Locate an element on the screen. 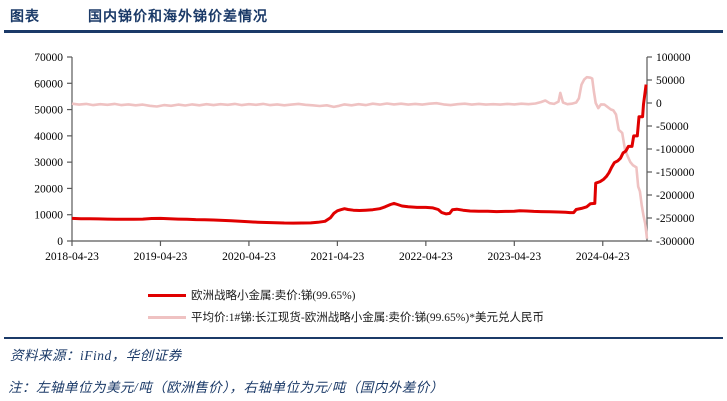 The width and height of the screenshot is (727, 401). left-axis-tick-label: 10000 is located at coordinates (48, 216).